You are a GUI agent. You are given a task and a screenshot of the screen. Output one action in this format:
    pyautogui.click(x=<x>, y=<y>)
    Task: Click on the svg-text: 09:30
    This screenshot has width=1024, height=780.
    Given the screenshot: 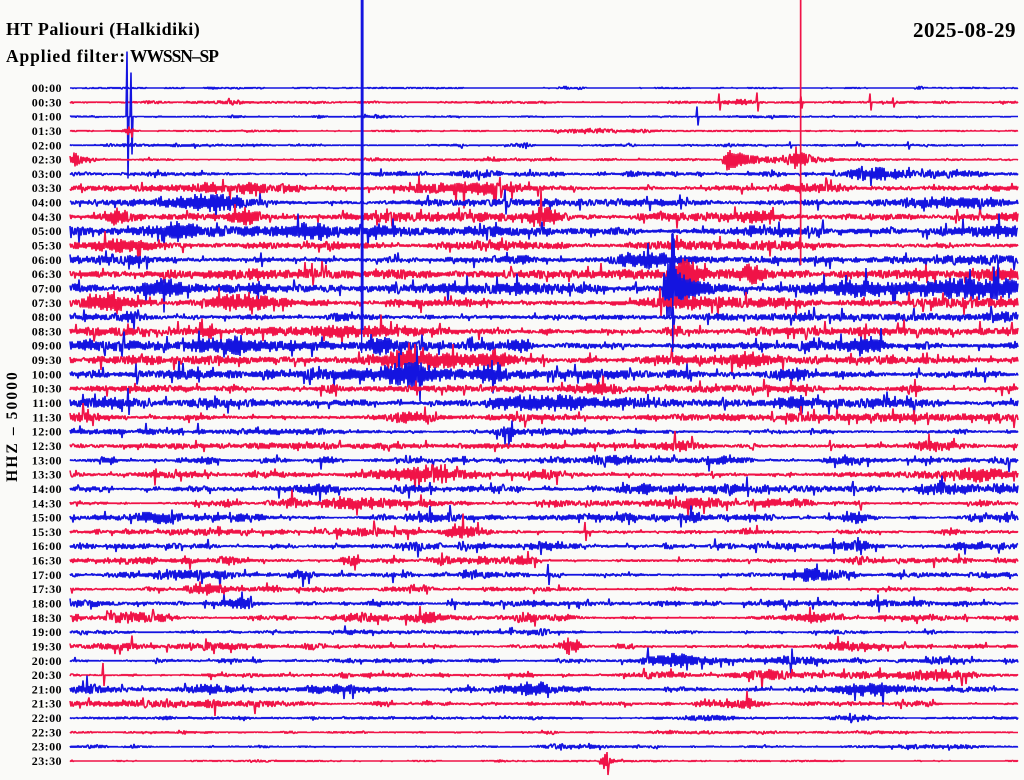 What is the action you would take?
    pyautogui.click(x=47, y=360)
    